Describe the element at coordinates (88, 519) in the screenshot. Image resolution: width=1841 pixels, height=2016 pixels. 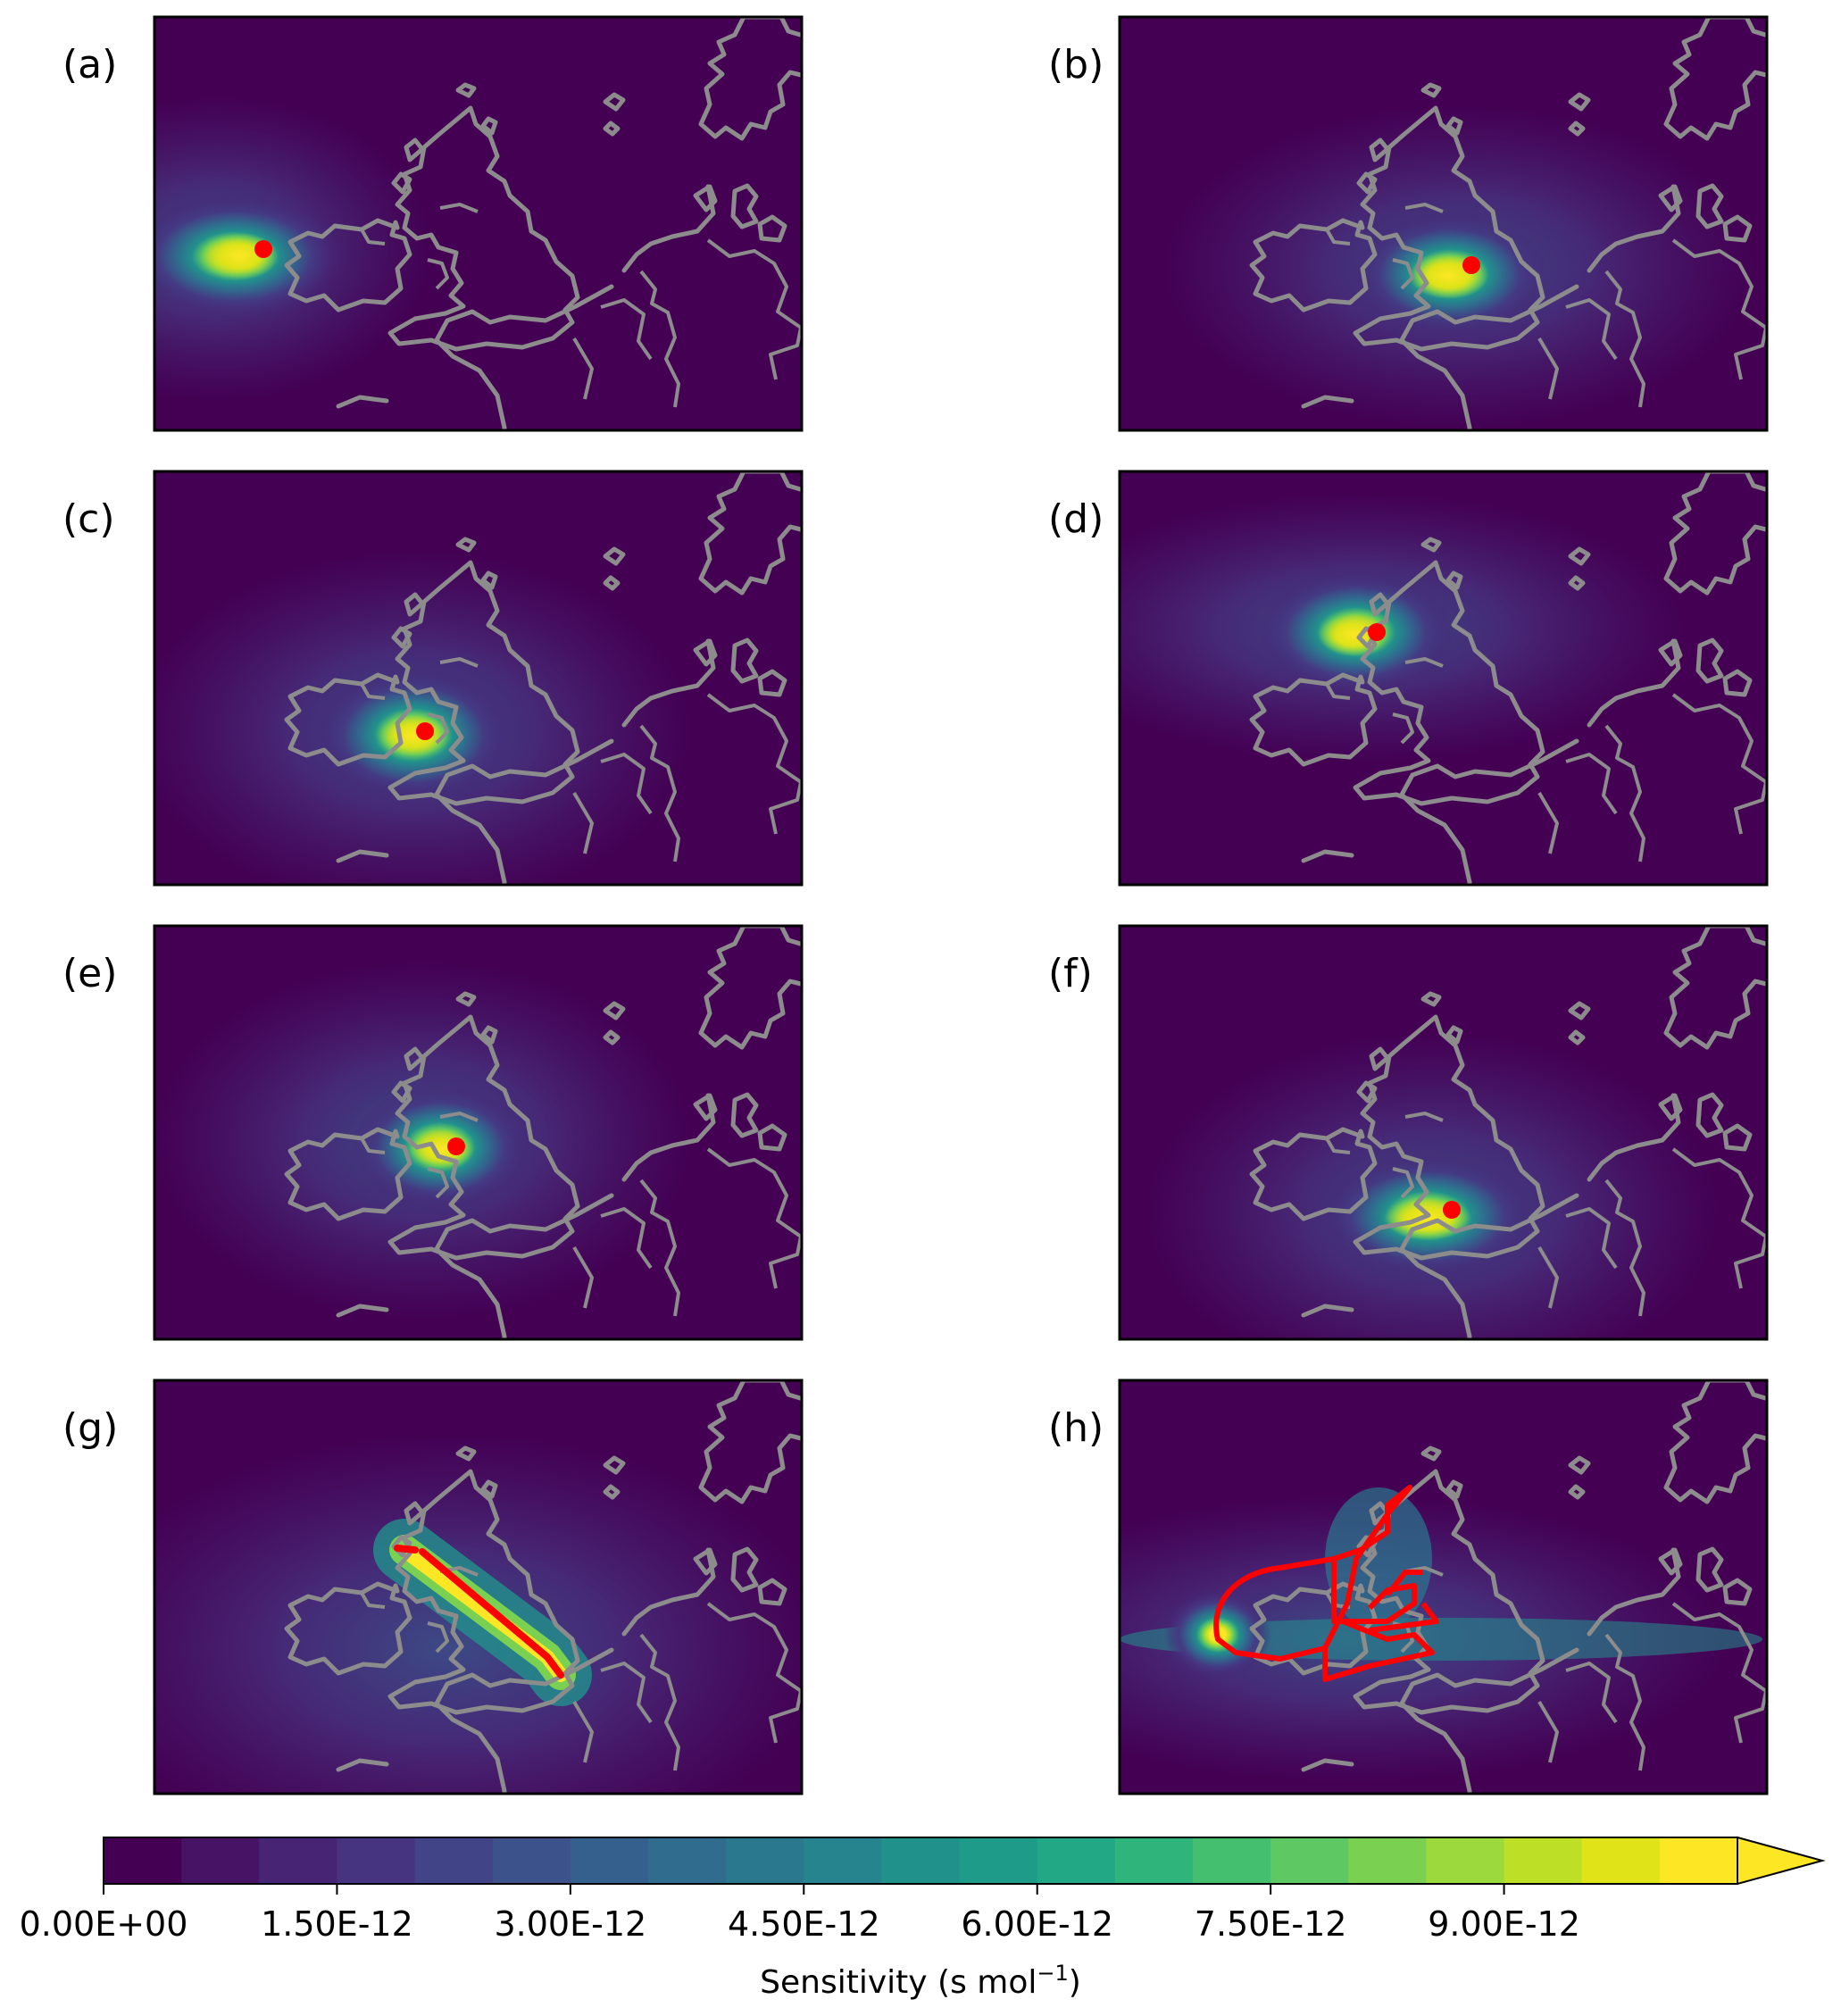
I see `panel-label-c: (c)` at that location.